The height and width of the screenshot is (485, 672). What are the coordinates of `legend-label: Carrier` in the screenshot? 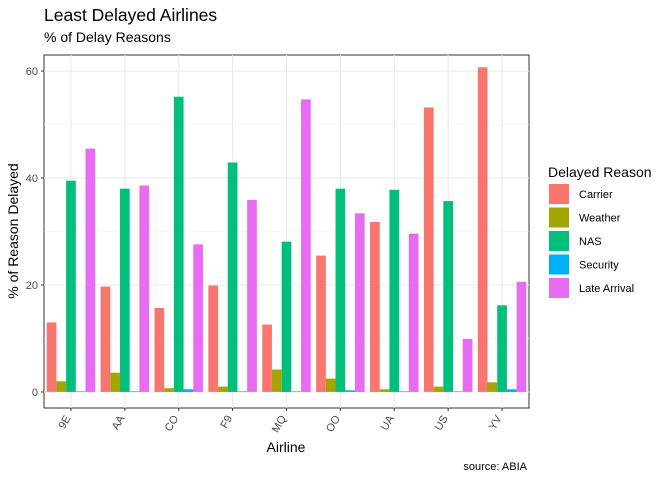 It's located at (596, 195).